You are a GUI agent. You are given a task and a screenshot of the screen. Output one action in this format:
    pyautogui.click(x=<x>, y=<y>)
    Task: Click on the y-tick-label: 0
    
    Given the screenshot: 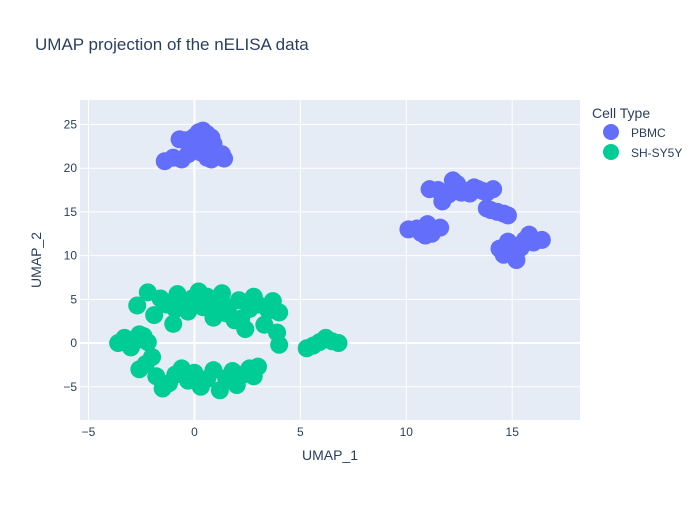 What is the action you would take?
    pyautogui.click(x=73, y=343)
    